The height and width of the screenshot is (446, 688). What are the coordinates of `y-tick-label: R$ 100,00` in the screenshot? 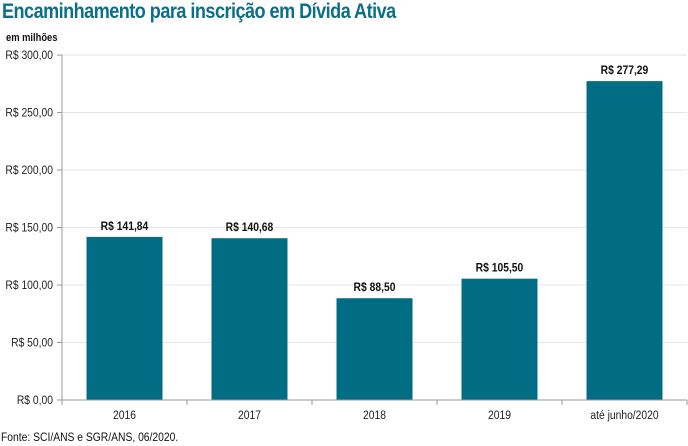 It's located at (29, 285).